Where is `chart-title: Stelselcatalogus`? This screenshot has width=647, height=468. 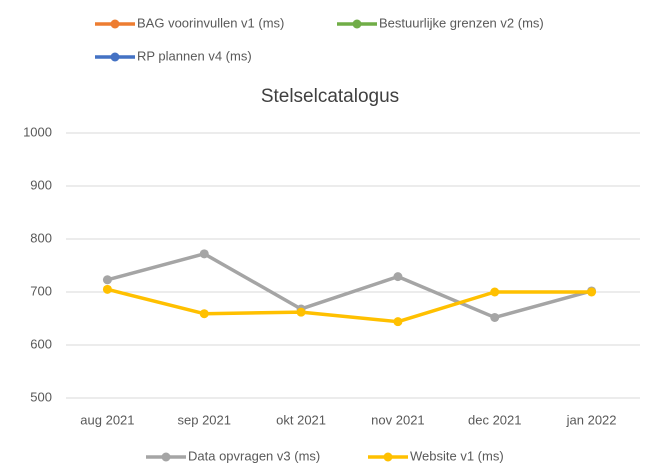 chart-title: Stelselcatalogus is located at coordinates (330, 96).